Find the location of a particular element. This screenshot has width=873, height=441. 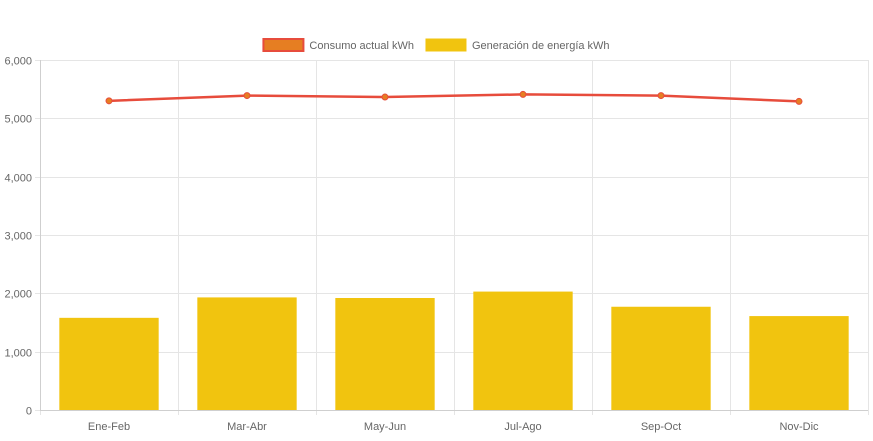

legend-swatch-consumption is located at coordinates (283, 45).